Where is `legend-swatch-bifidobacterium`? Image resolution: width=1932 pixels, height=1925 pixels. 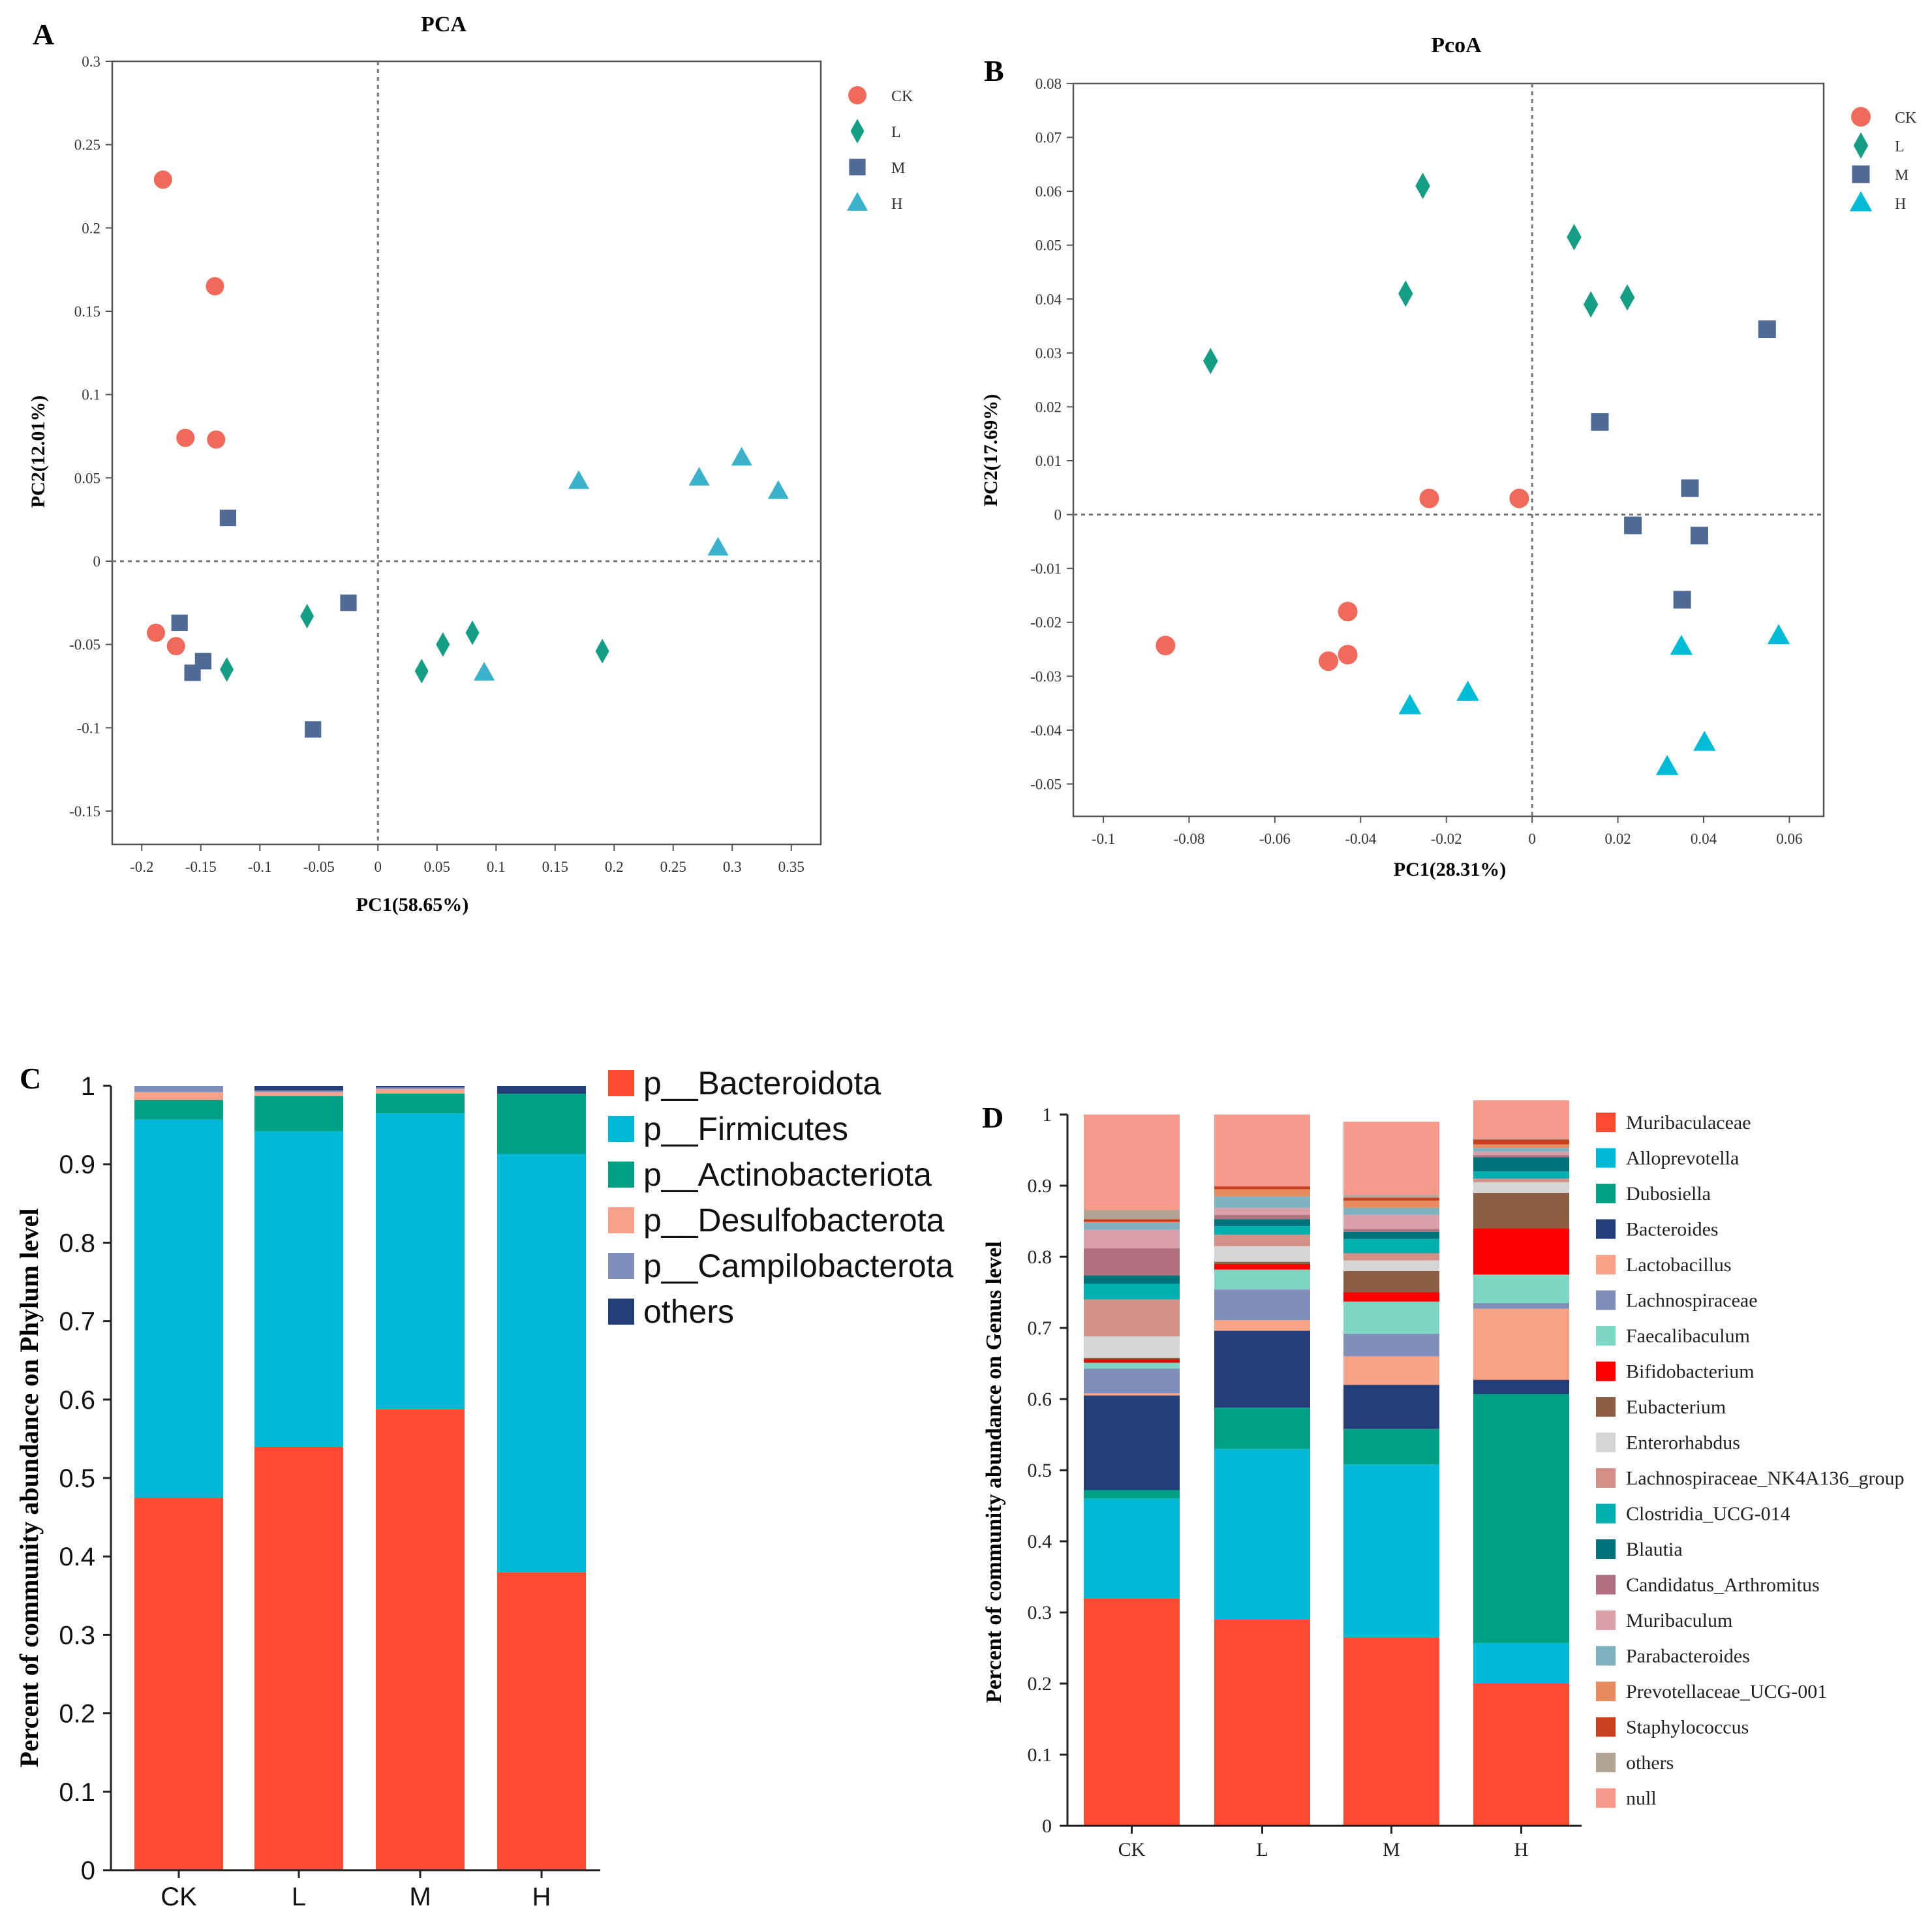 legend-swatch-bifidobacterium is located at coordinates (1606, 1371).